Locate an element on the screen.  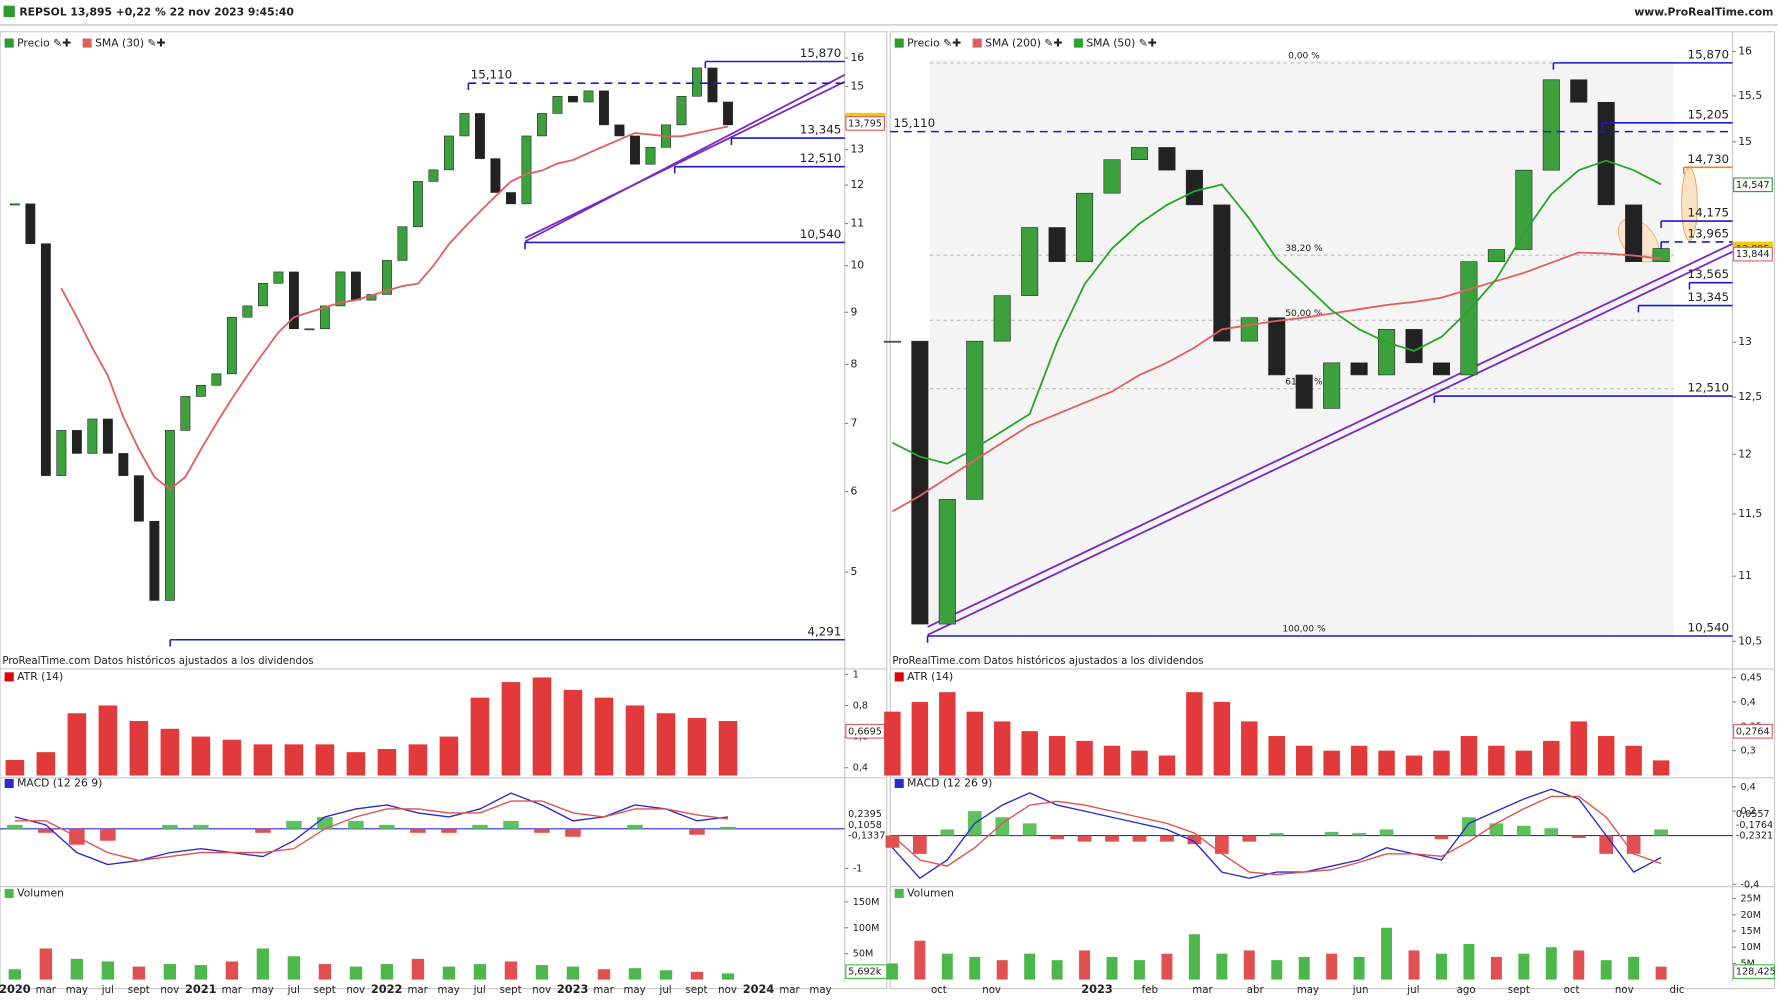
y-tick-label: 15M is located at coordinates (1750, 931).